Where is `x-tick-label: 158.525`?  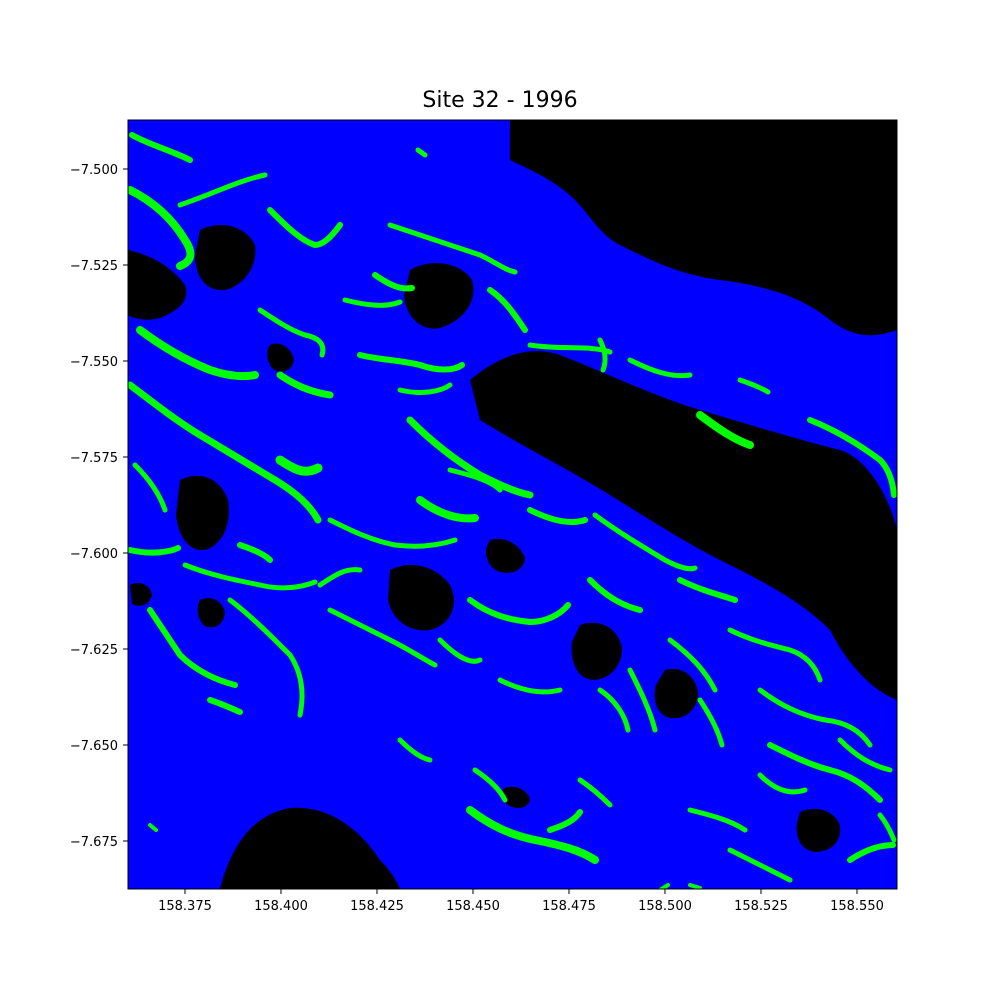 x-tick-label: 158.525 is located at coordinates (761, 906).